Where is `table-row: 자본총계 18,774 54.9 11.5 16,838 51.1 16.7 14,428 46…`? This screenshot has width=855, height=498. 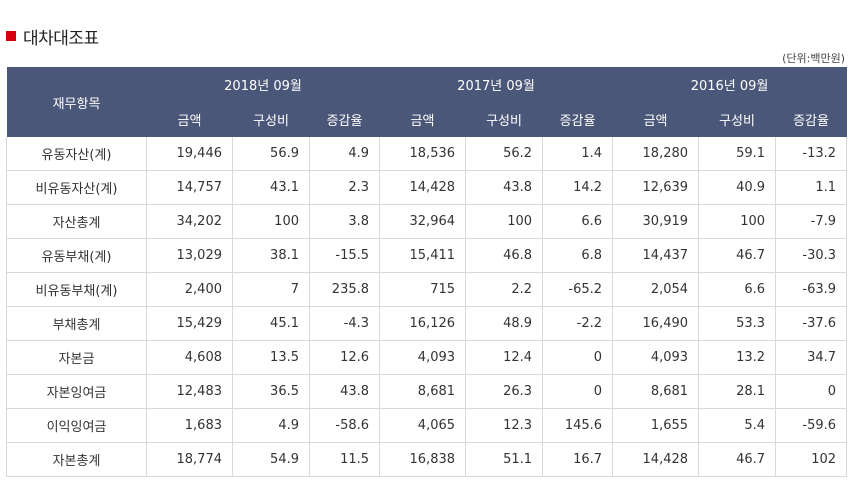
table-row: 자본총계 18,774 54.9 11.5 16,838 51.1 16.7 14,428 46… is located at coordinates (427, 459).